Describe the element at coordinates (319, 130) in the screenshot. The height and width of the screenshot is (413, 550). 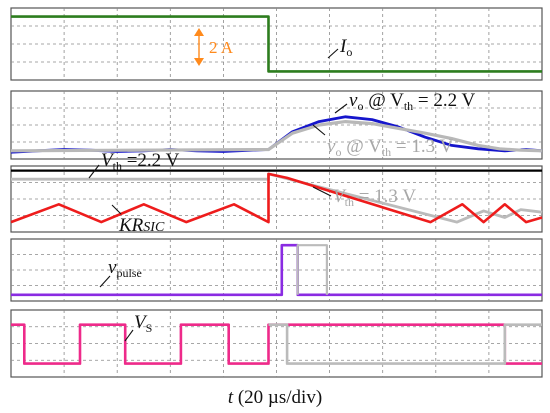
I see `vo-lo-pointer` at that location.